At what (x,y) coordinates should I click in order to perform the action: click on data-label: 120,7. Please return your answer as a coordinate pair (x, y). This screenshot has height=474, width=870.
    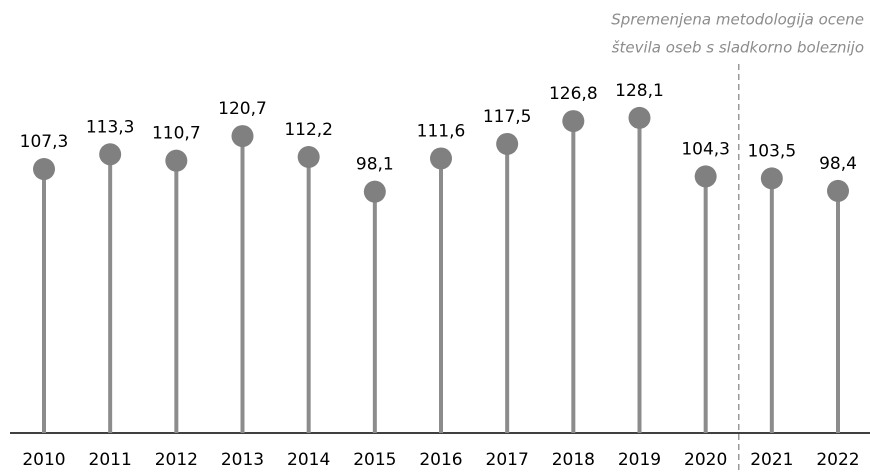
    Looking at the image, I should click on (242, 109).